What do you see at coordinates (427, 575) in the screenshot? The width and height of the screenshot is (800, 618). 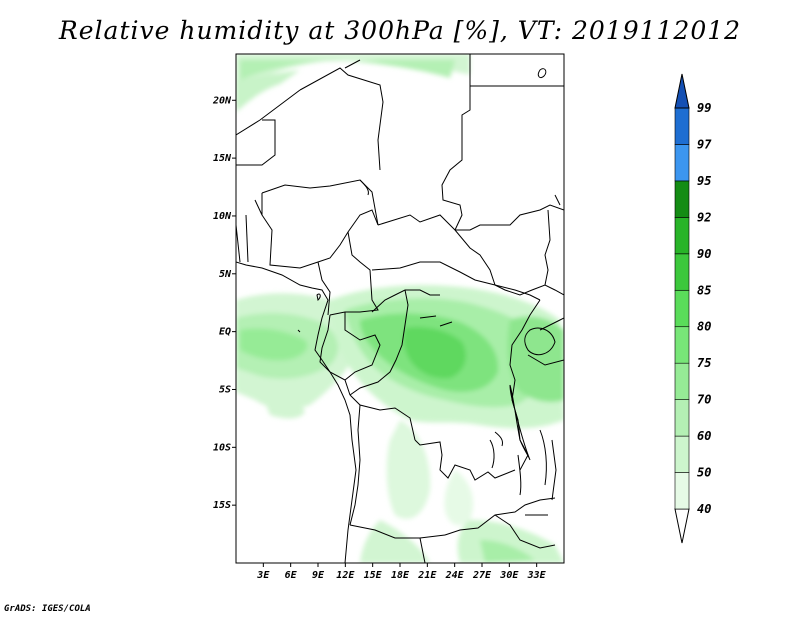 I see `lon-tick-label: 21E` at bounding box center [427, 575].